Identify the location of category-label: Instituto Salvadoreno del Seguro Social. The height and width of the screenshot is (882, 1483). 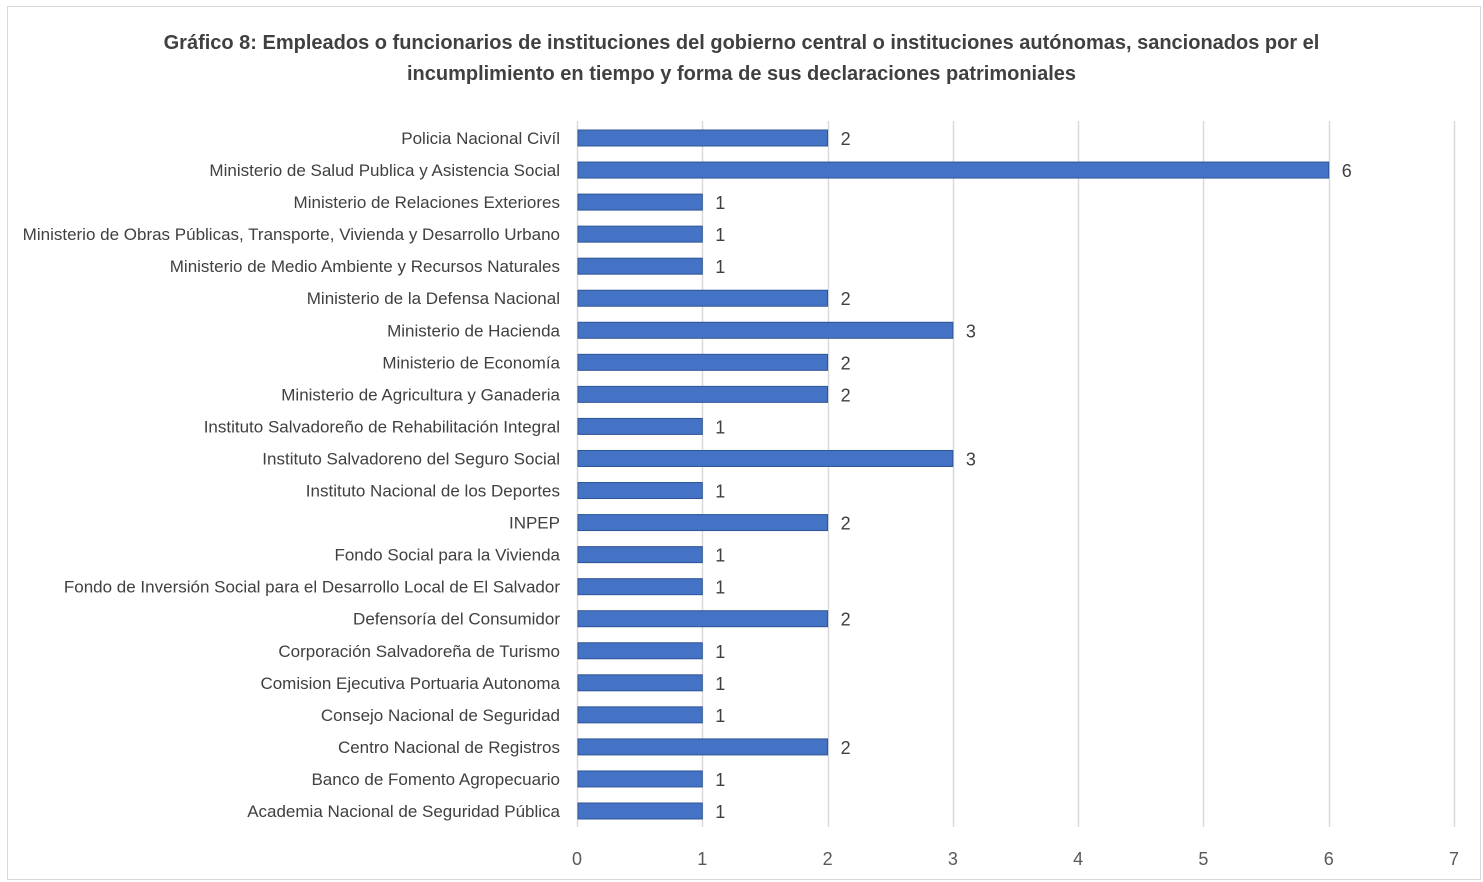
(411, 458).